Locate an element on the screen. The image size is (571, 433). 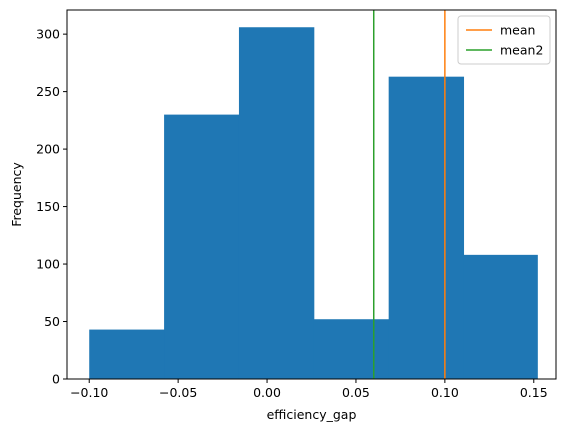
y-tick-label: 50 is located at coordinates (52, 321).